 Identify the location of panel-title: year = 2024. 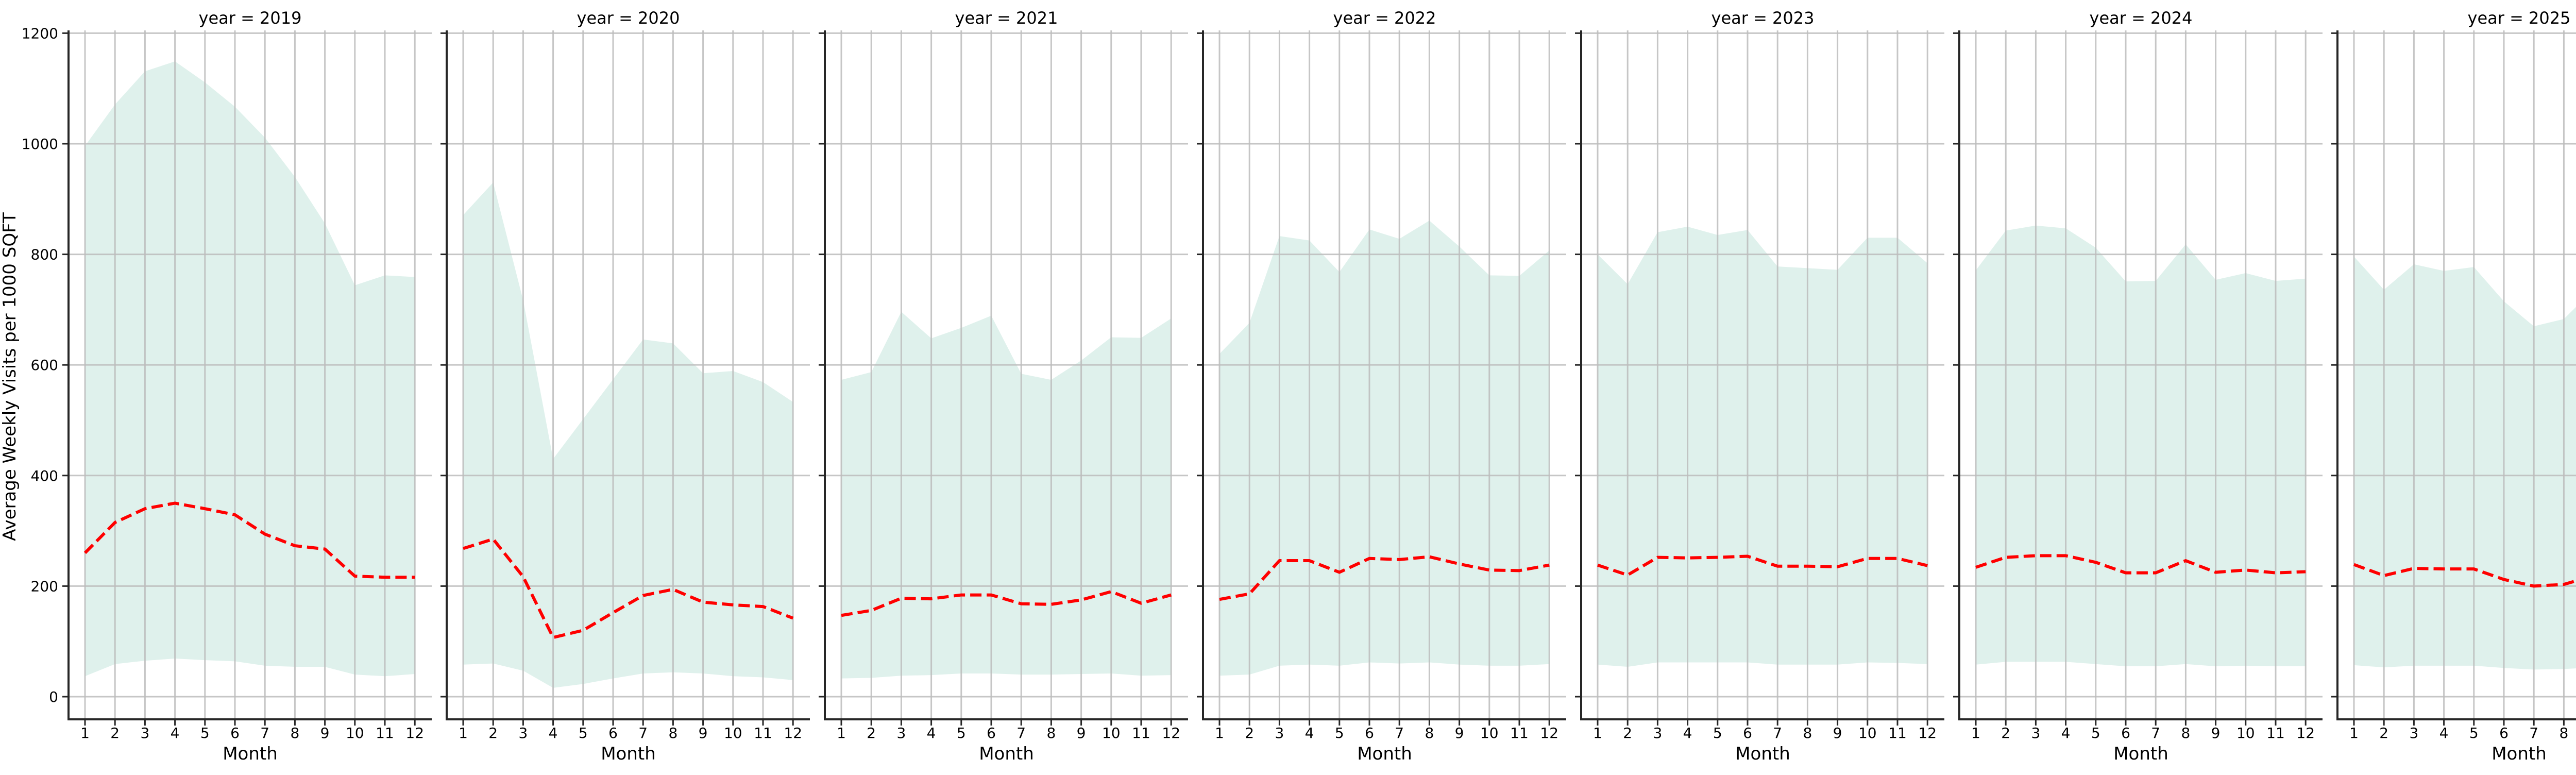
(2141, 18).